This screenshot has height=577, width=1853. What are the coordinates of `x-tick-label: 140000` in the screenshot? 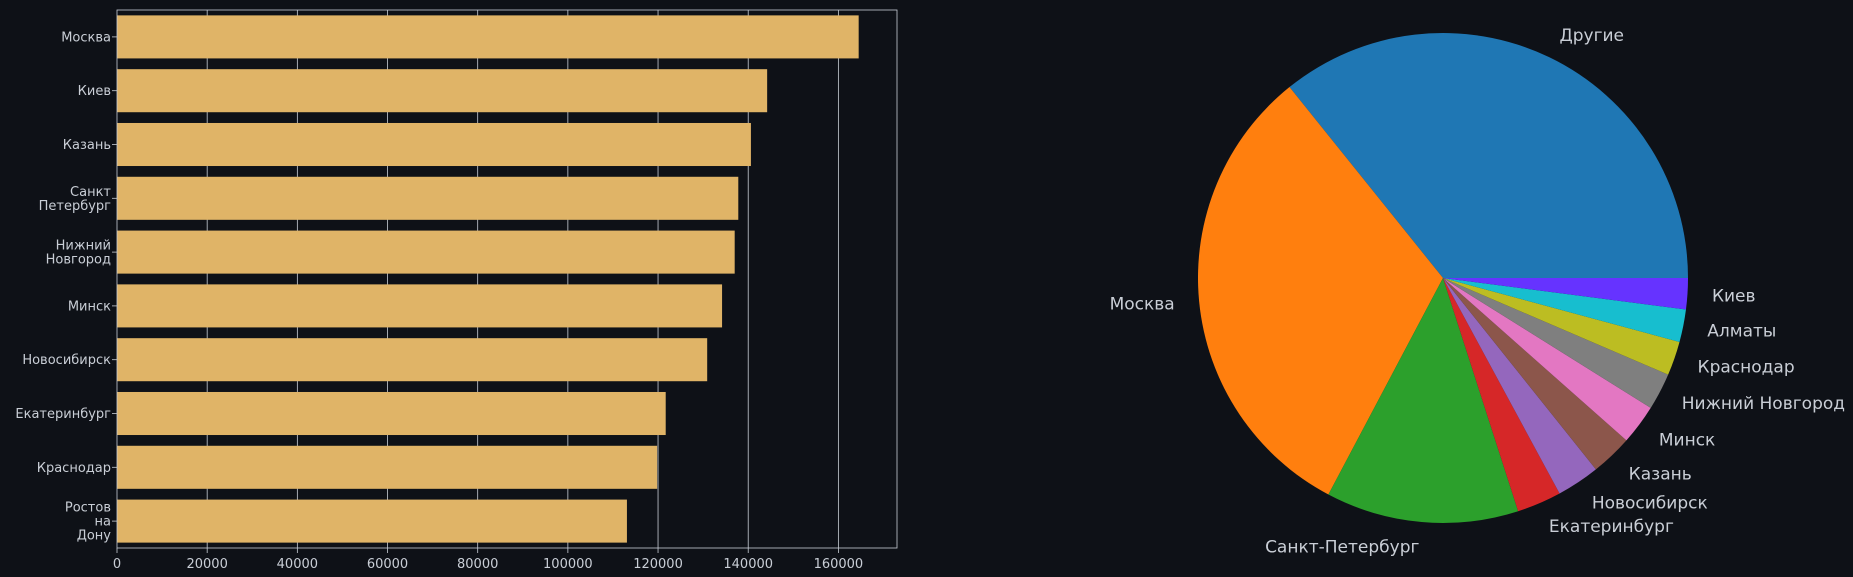 It's located at (748, 564).